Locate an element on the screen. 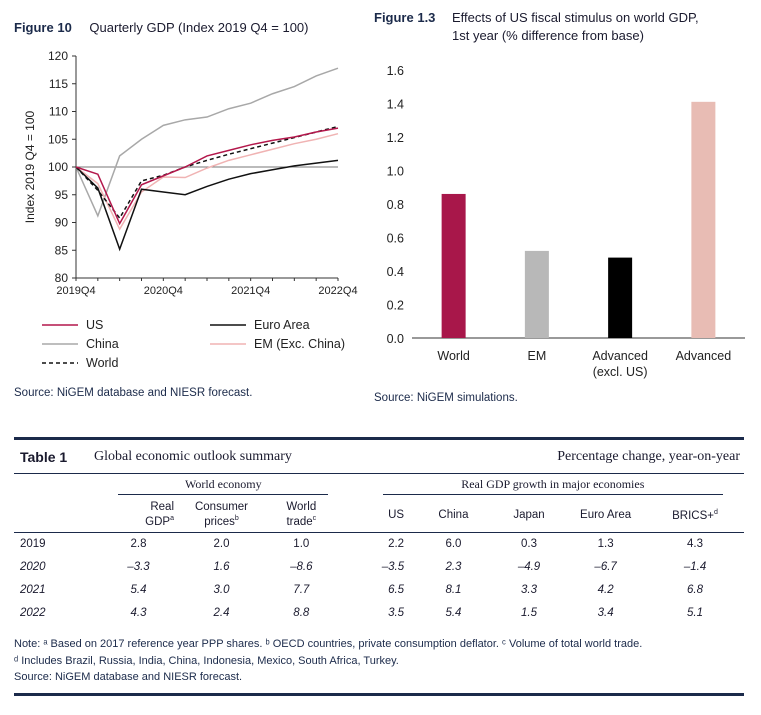 This screenshot has width=761, height=715. y-tick-label: 80 is located at coordinates (62, 278).